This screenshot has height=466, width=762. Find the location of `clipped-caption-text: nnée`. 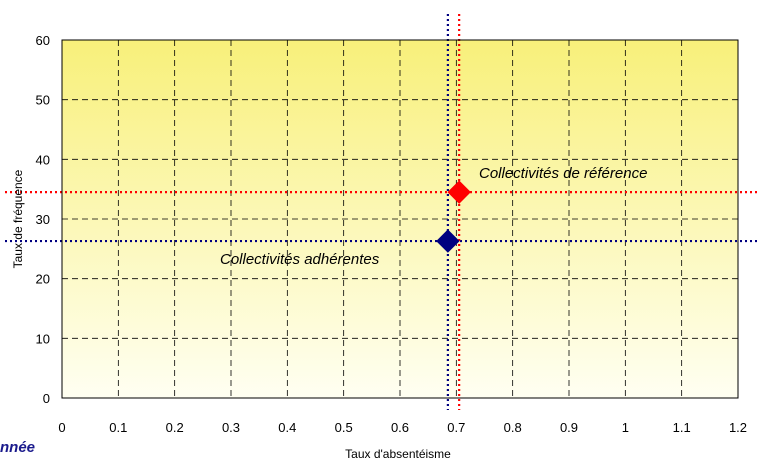

clipped-caption-text: nnée is located at coordinates (17, 447).